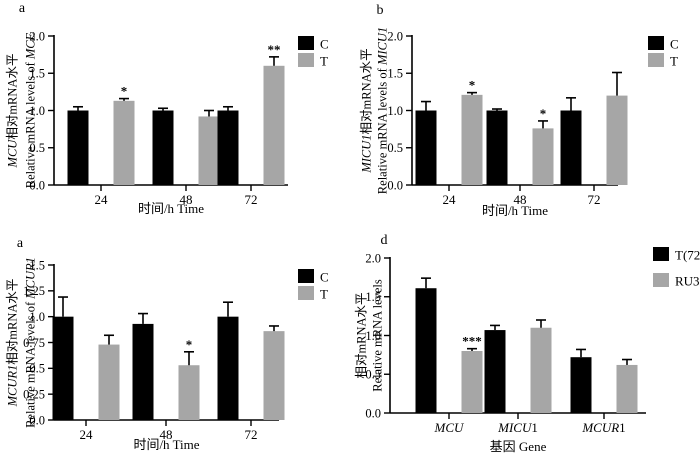  I want to click on y-axis-label-en-part-1: MCE, so click(30, 46).